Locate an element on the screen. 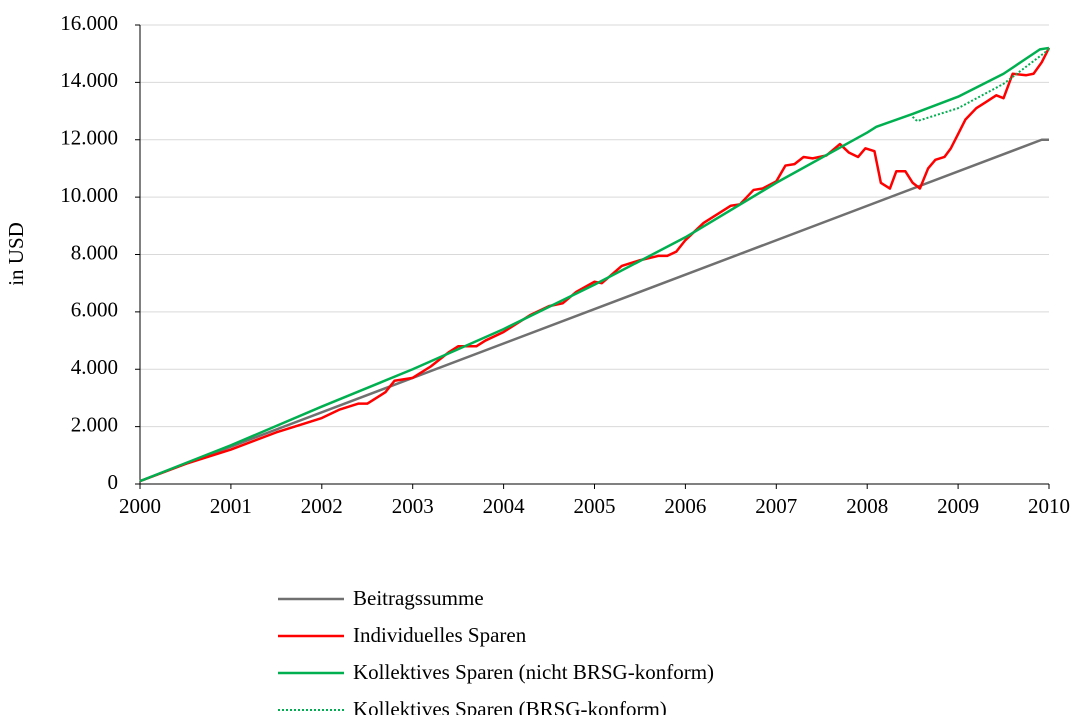 This screenshot has height=720, width=1086. y-tick-label: 8.000 is located at coordinates (94, 252).